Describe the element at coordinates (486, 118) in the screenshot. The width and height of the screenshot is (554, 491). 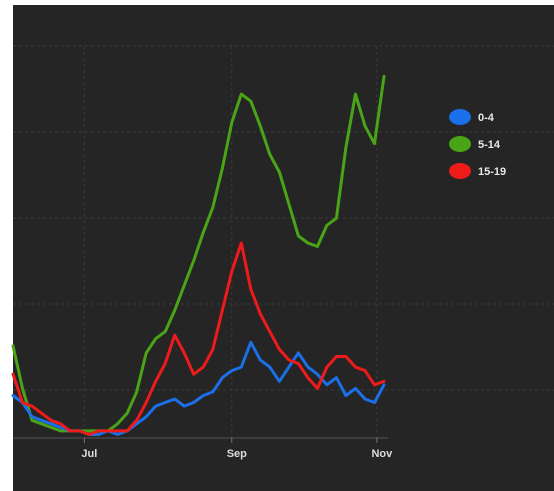
I see `legend-label-0-4: 0-4` at that location.